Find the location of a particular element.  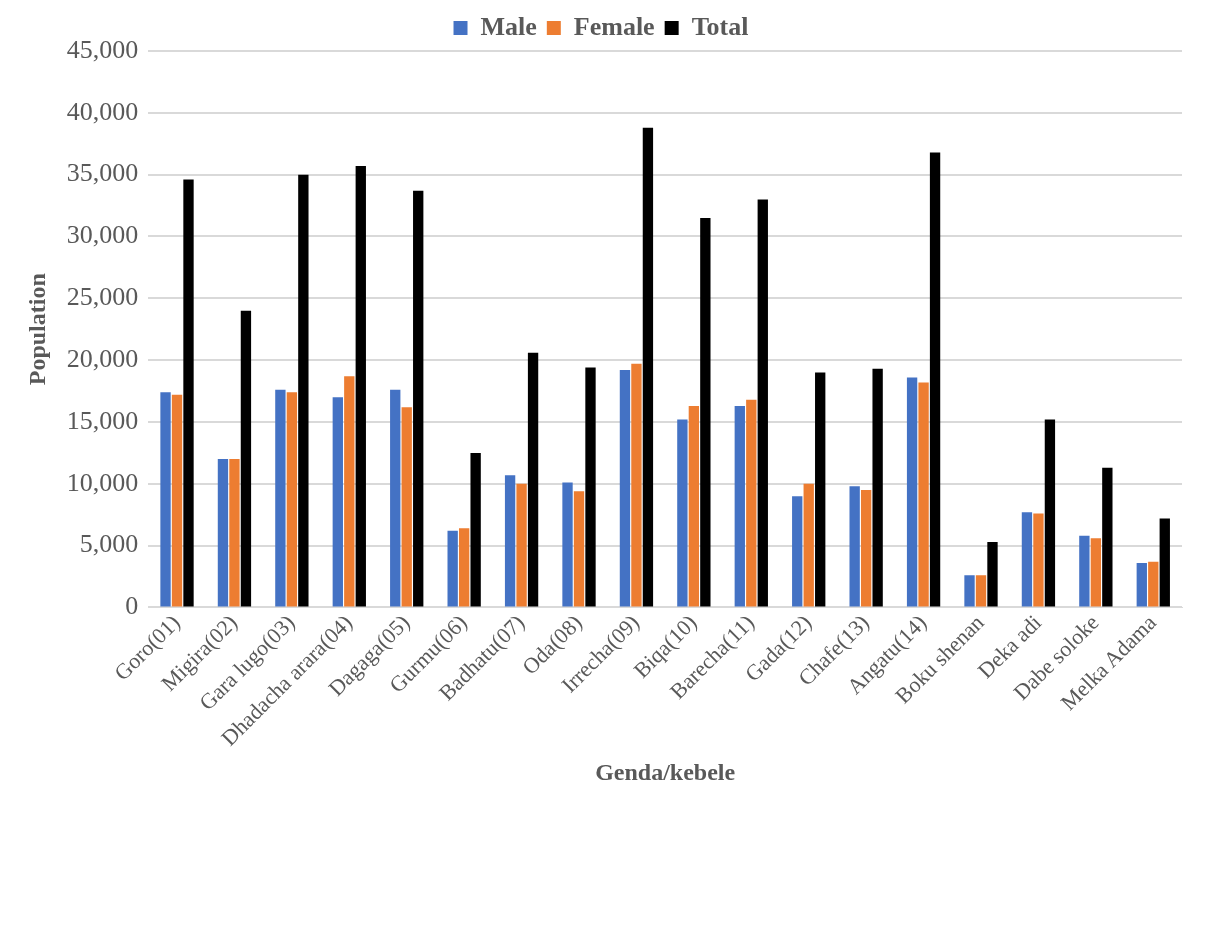

y-tick-label: 10,000 is located at coordinates (102, 482).